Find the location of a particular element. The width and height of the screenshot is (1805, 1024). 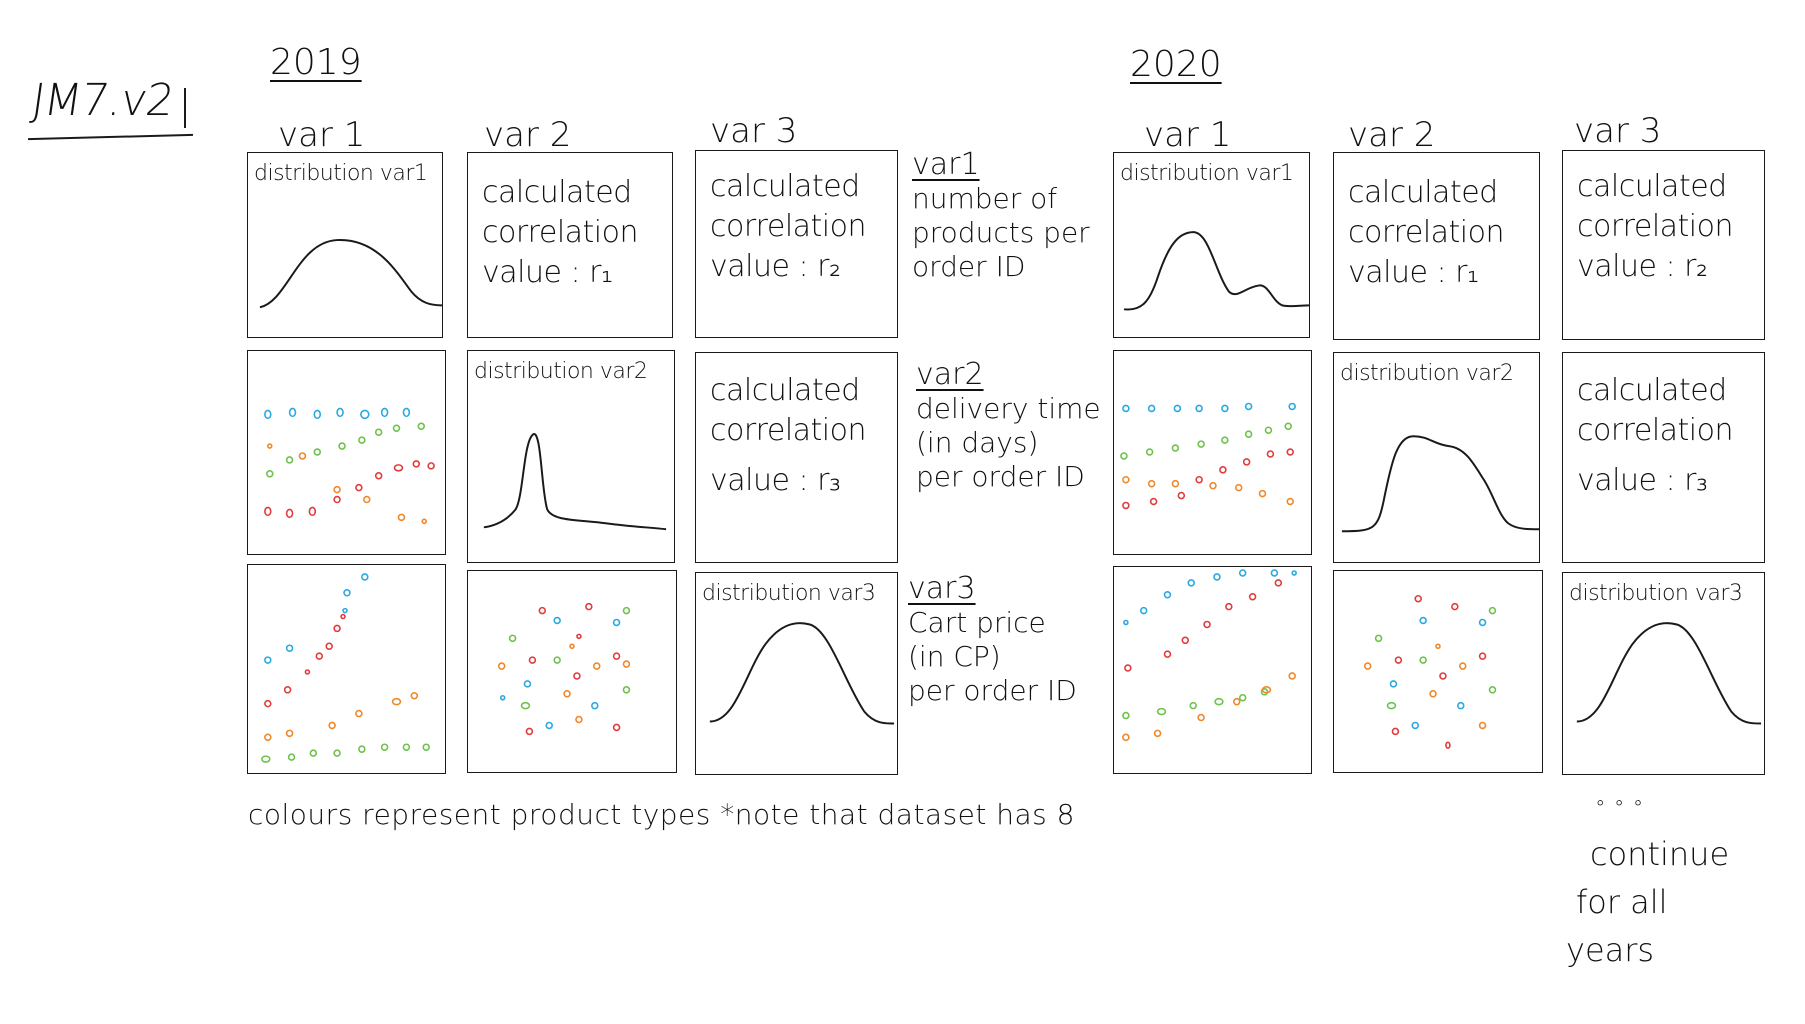

col-header-2020-var2: var 2 is located at coordinates (1392, 135).